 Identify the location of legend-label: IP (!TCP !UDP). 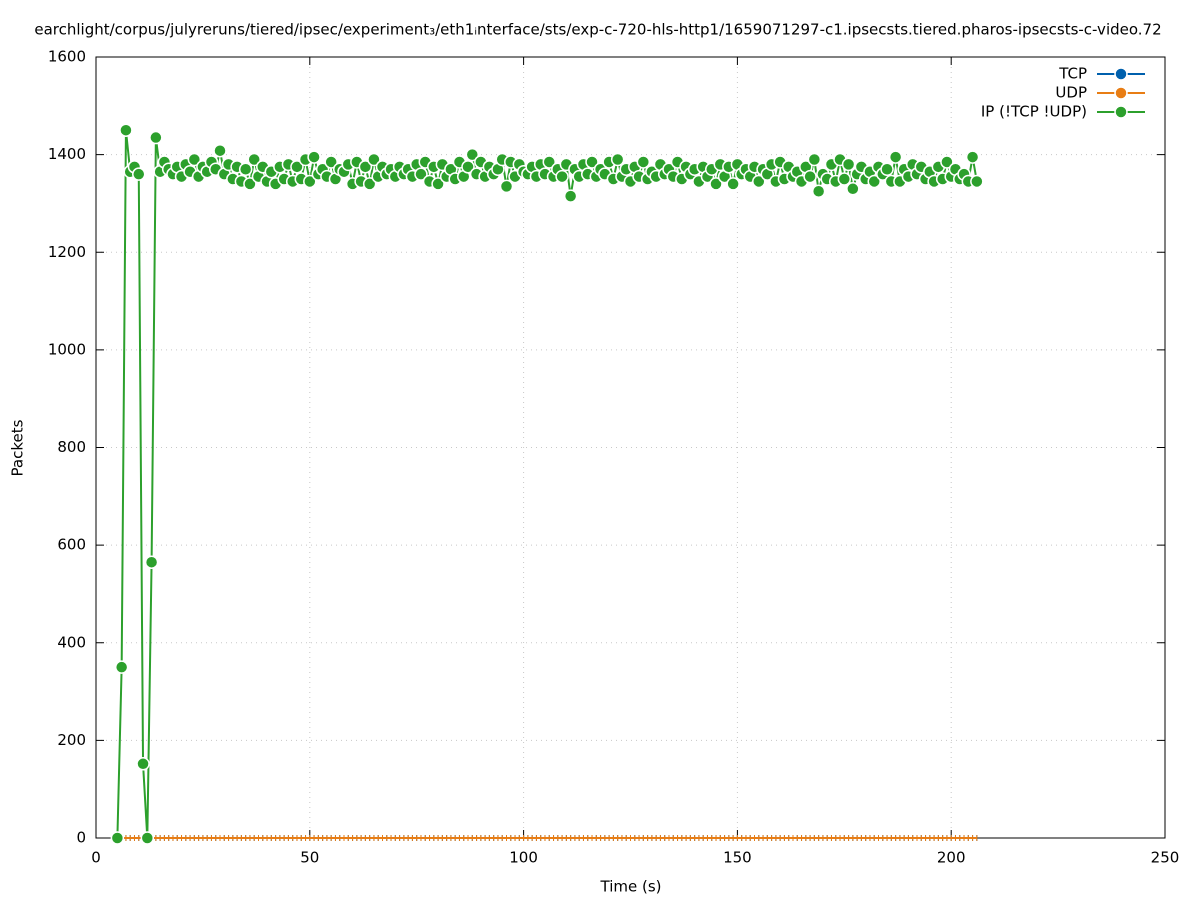
(1034, 112).